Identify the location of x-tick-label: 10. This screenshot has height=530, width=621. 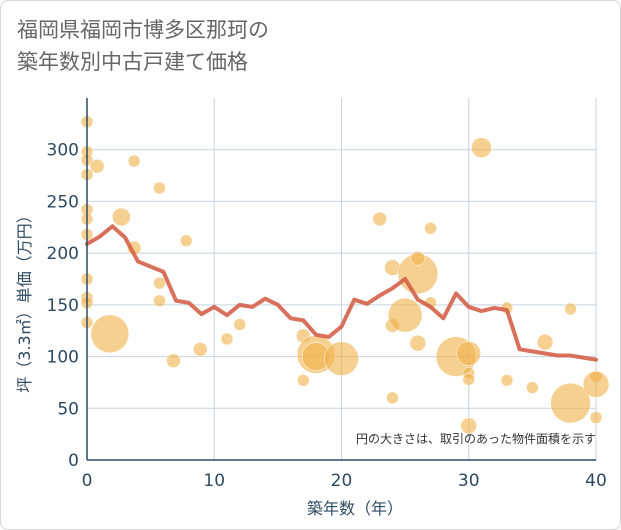
(214, 481).